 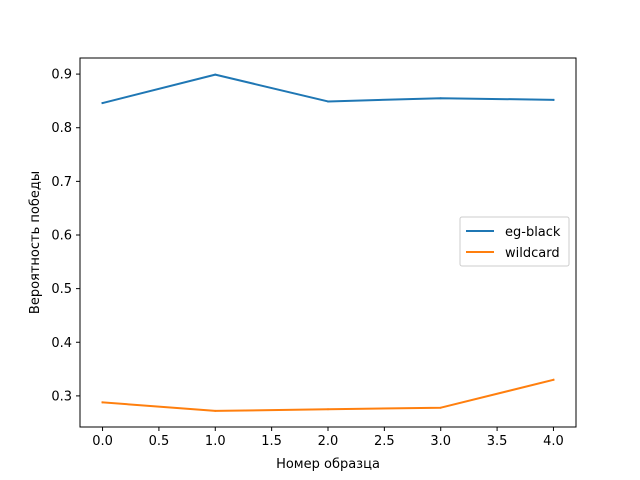 I want to click on x-tick-label: 4.0, so click(x=553, y=441).